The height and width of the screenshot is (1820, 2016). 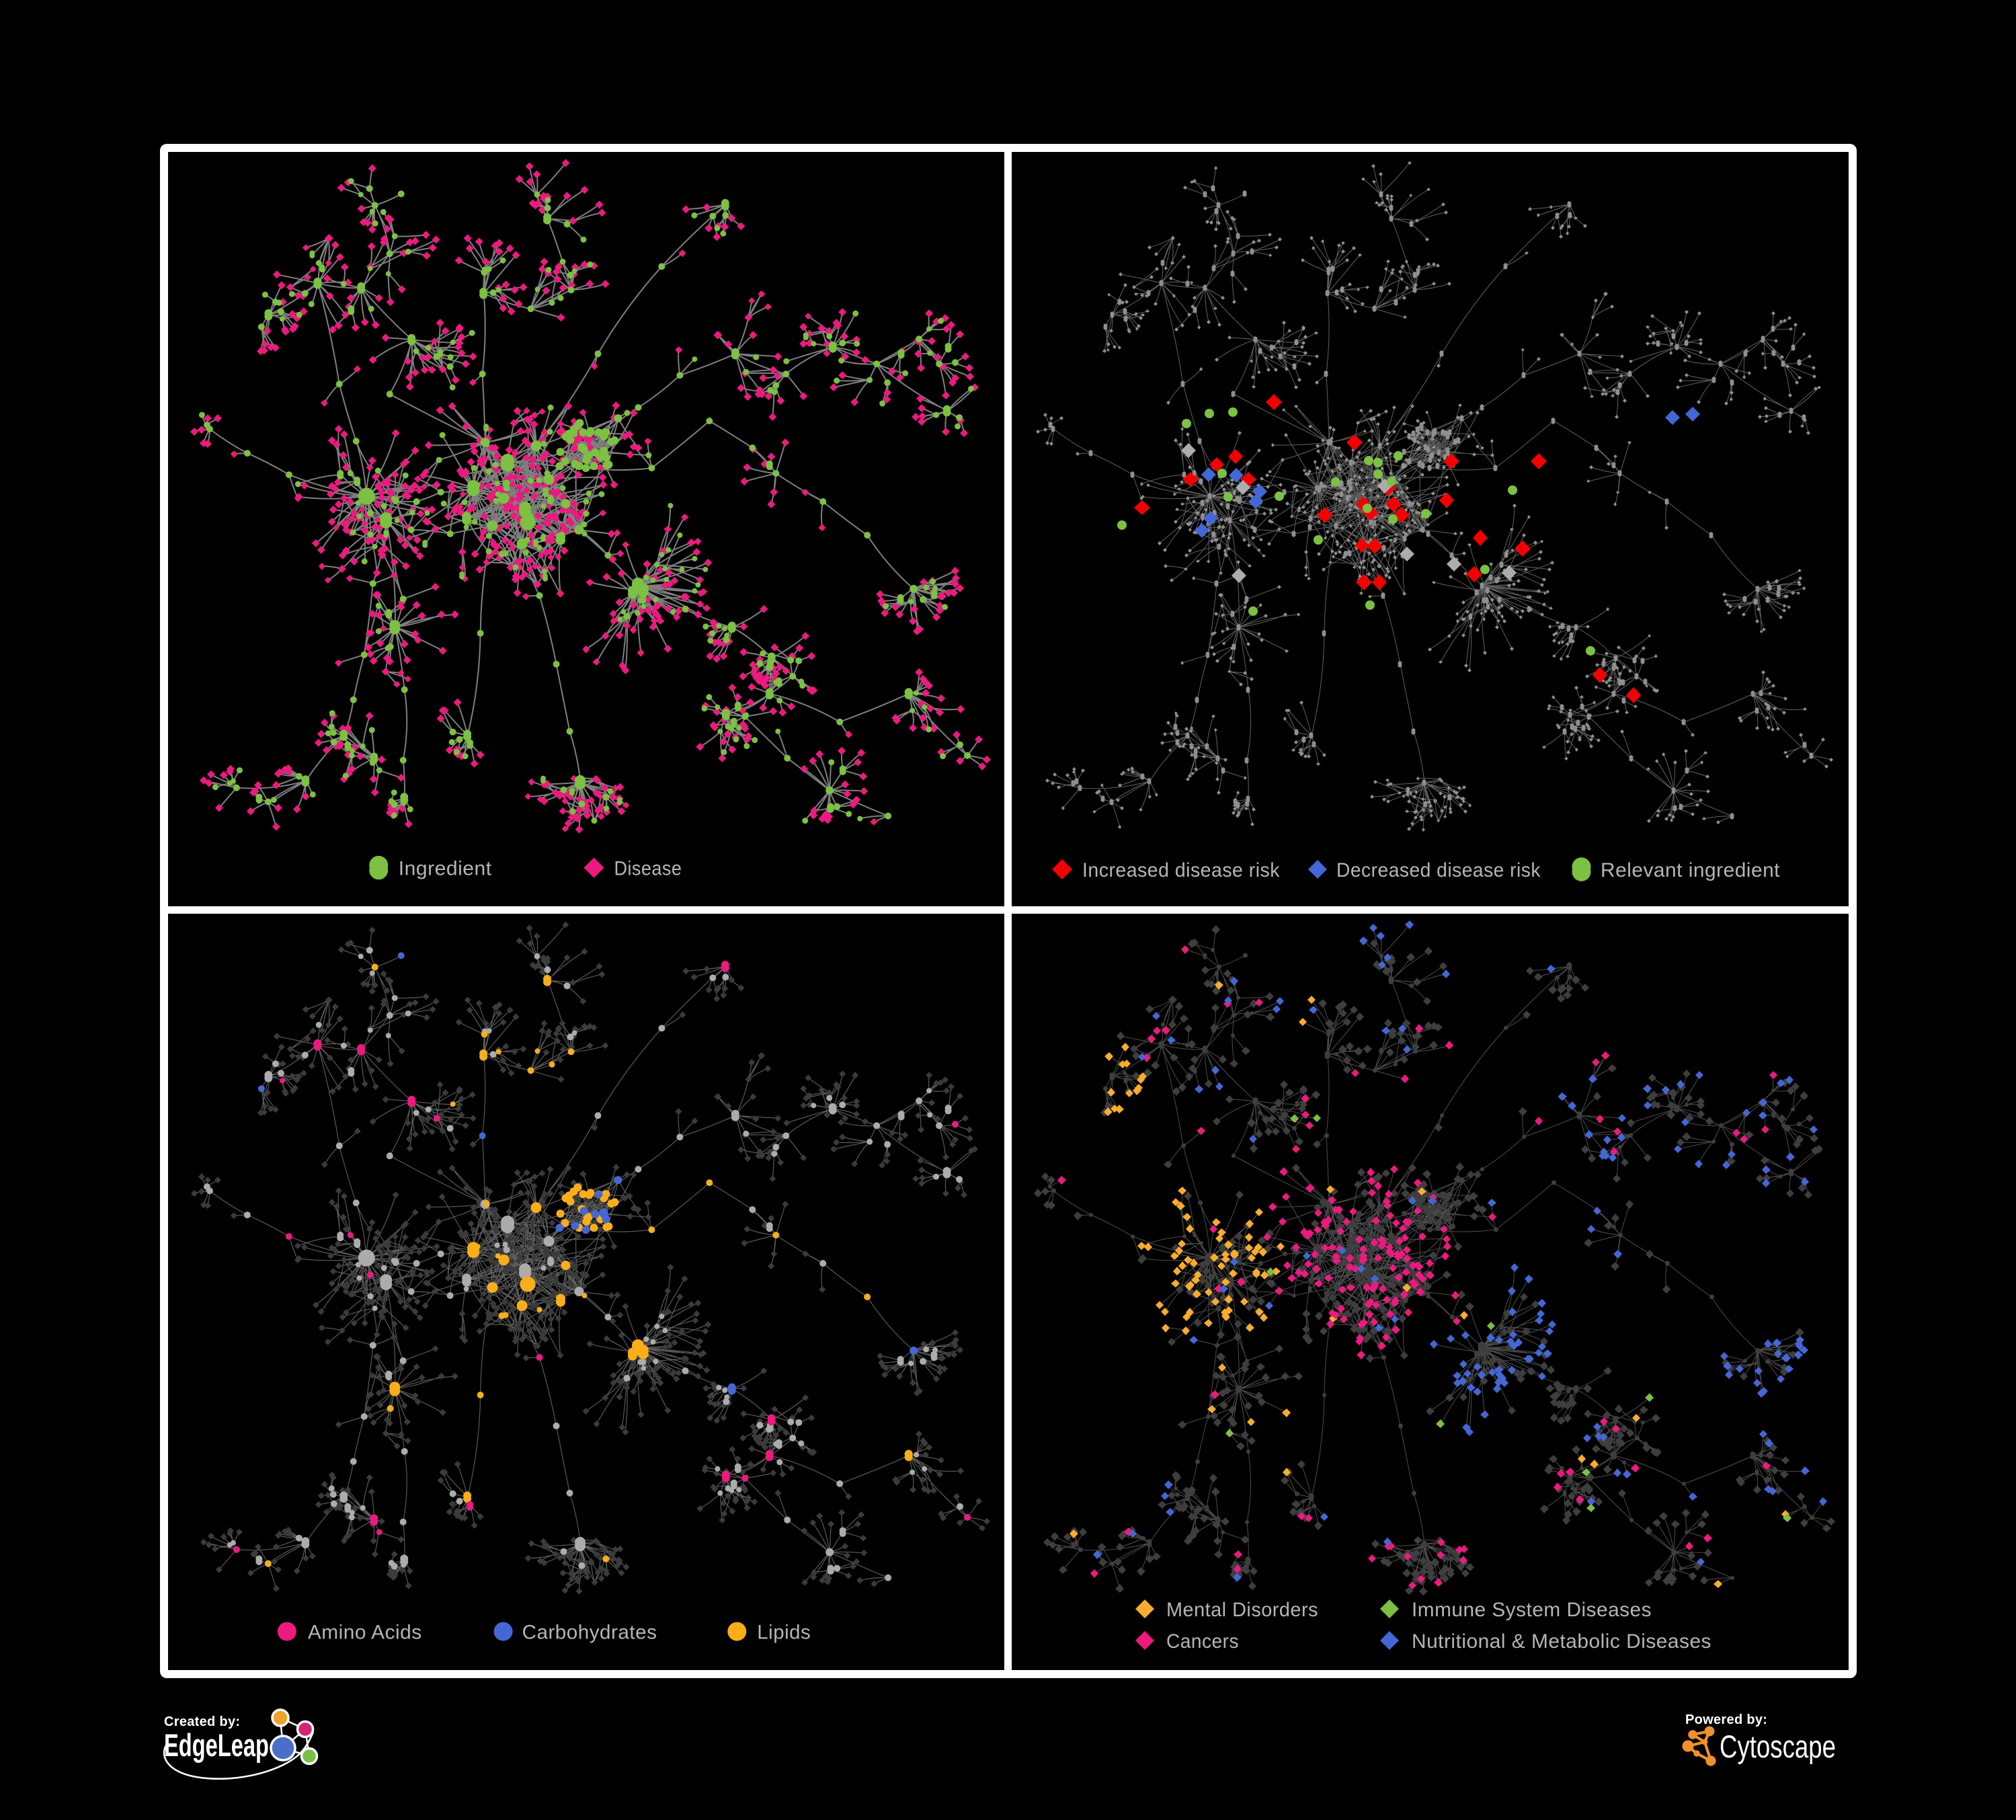 I want to click on svg-text: Powered by:, so click(x=1726, y=1719).